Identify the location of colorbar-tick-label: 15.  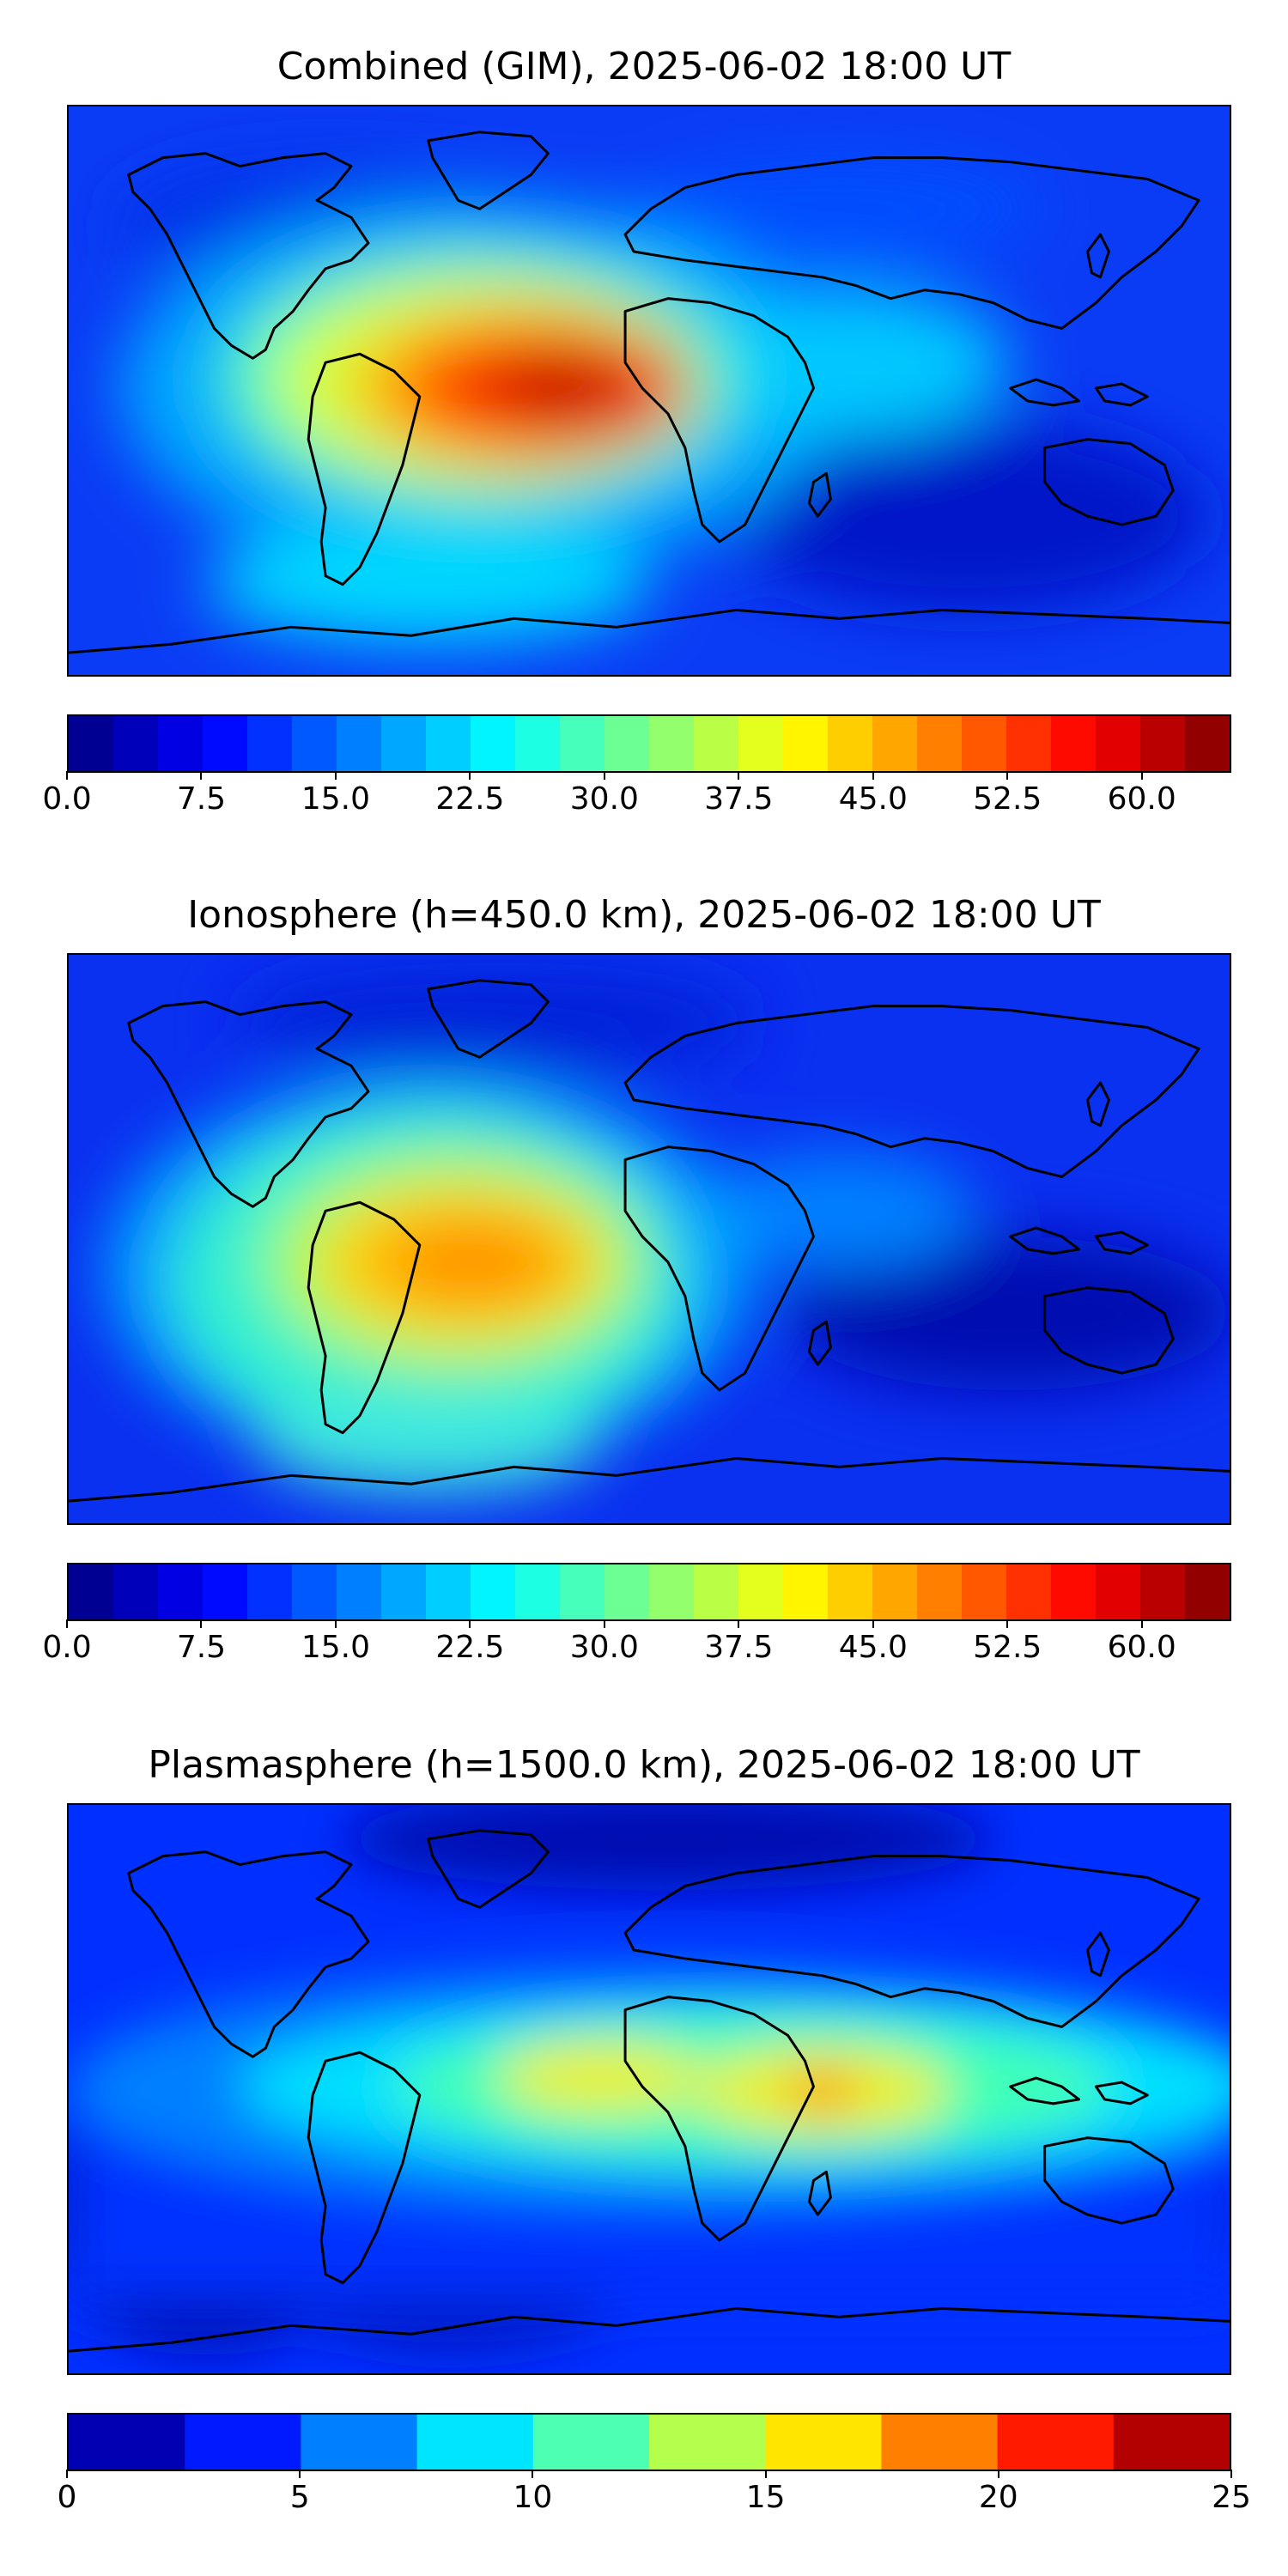
(766, 2497).